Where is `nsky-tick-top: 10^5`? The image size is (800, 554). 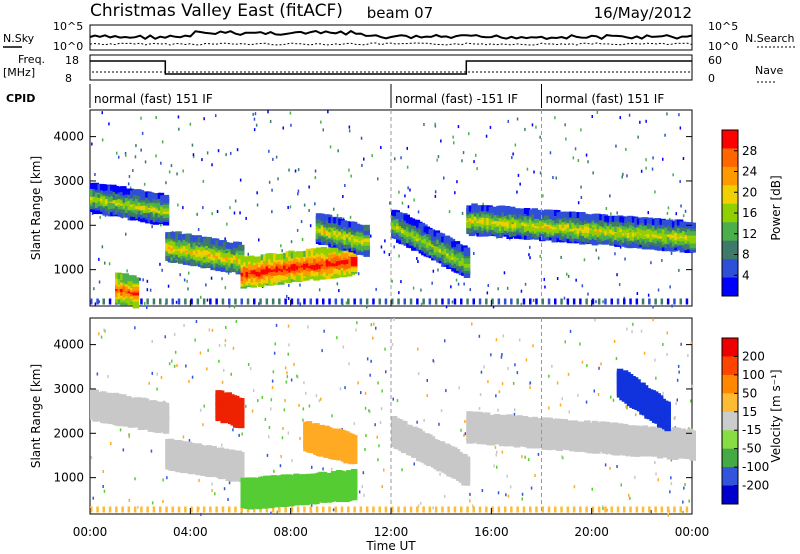
nsky-tick-top: 10^5 is located at coordinates (68, 26).